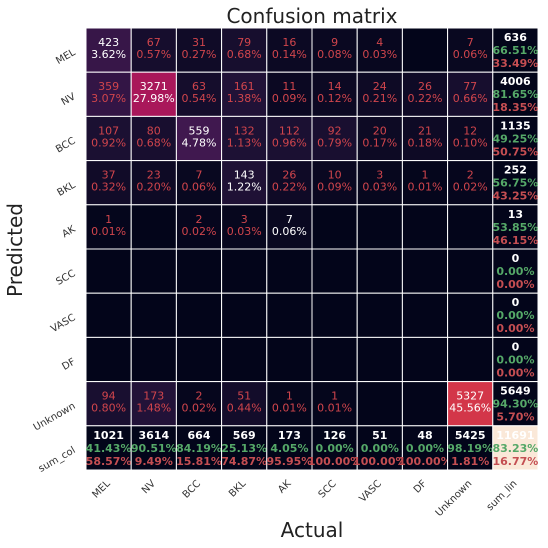 The height and width of the screenshot is (548, 548). Describe the element at coordinates (289, 448) in the screenshot. I see `col-recall-label: 4.05%` at that location.